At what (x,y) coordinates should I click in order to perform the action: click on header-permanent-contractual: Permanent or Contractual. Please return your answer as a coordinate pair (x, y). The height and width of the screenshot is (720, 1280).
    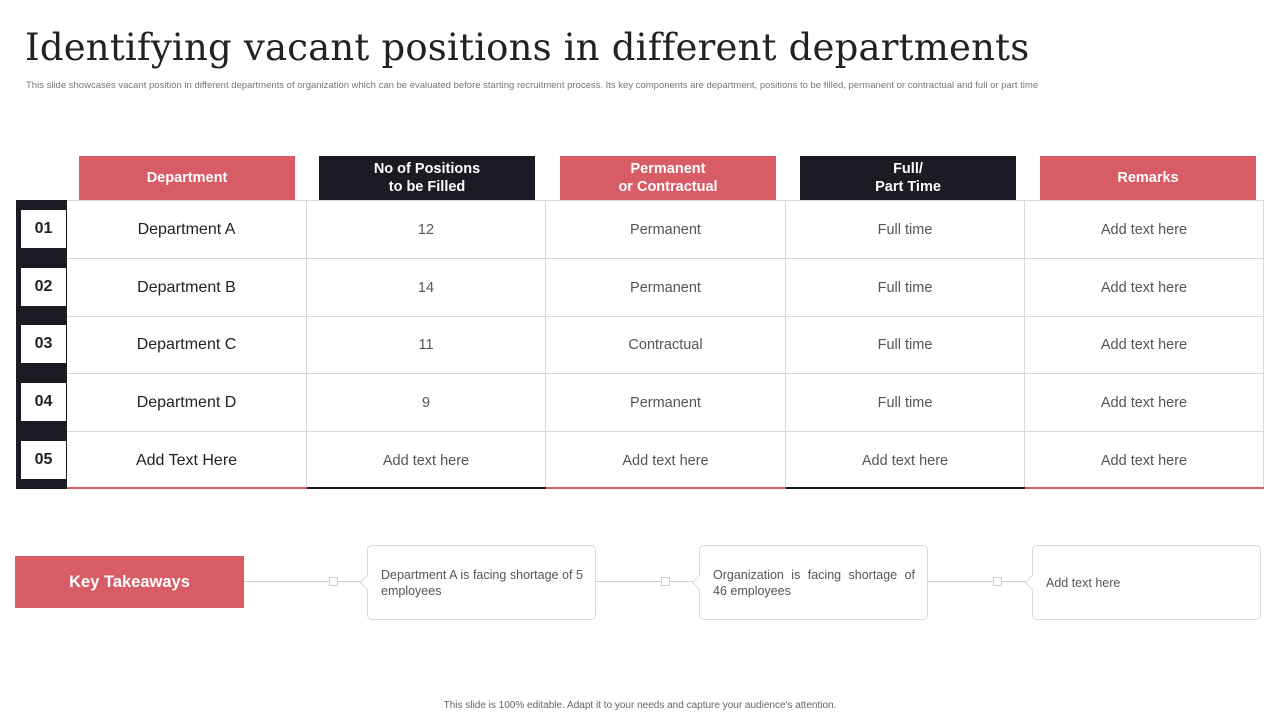
    Looking at the image, I should click on (668, 178).